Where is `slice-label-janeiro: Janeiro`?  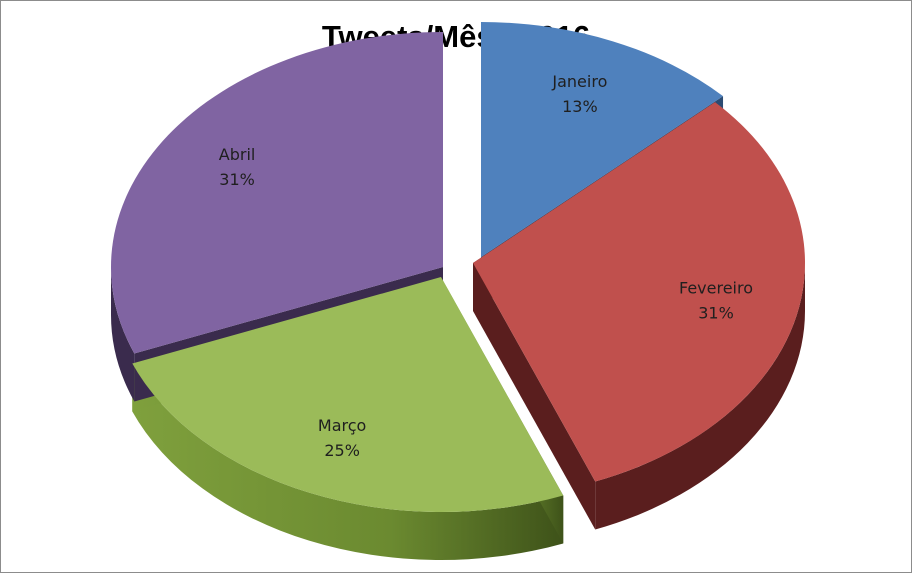 slice-label-janeiro: Janeiro is located at coordinates (579, 81).